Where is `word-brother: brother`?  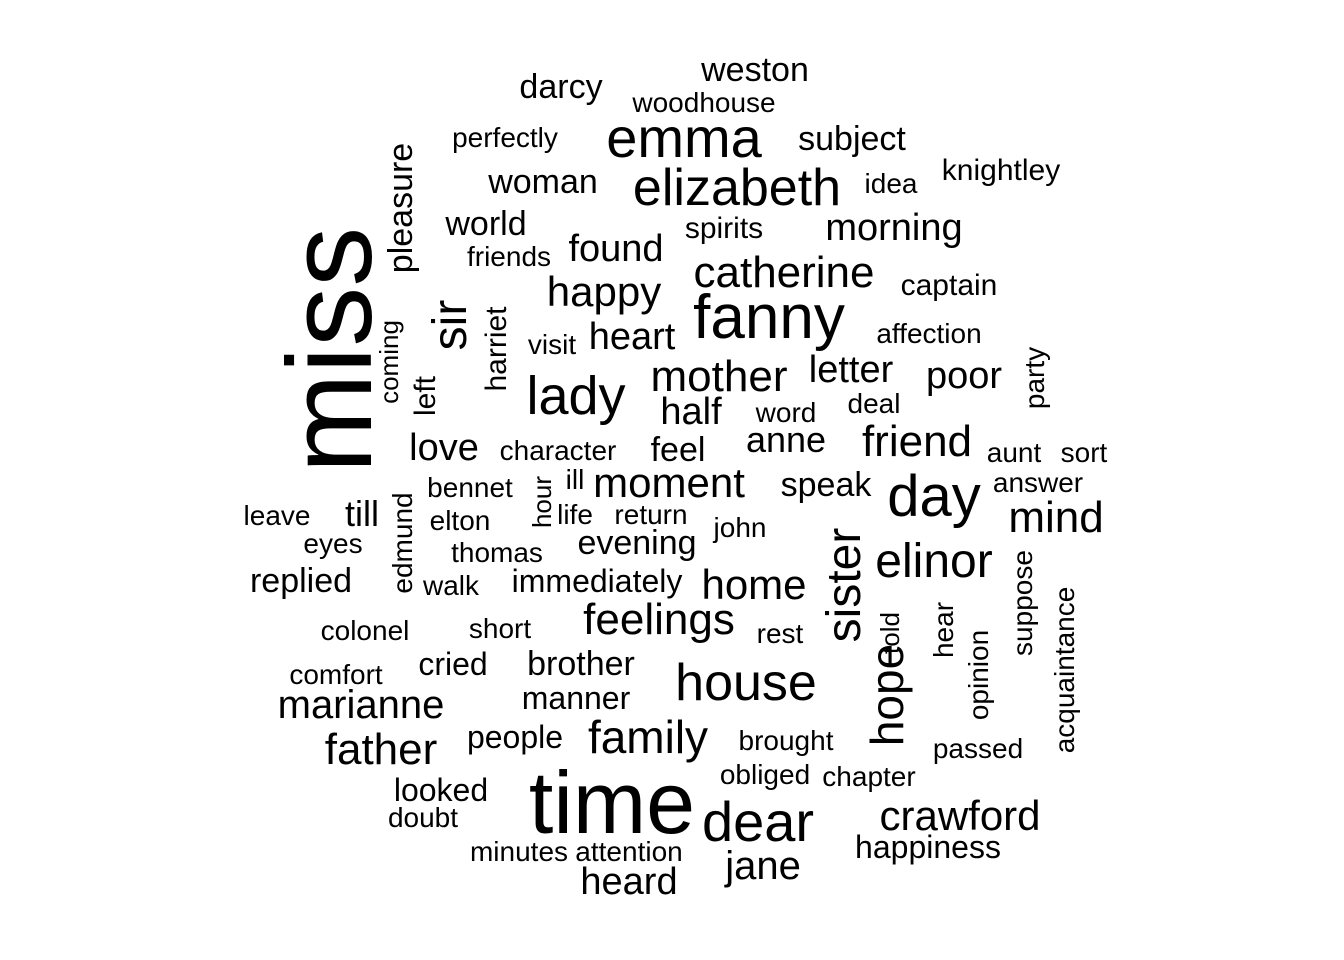 word-brother: brother is located at coordinates (581, 664).